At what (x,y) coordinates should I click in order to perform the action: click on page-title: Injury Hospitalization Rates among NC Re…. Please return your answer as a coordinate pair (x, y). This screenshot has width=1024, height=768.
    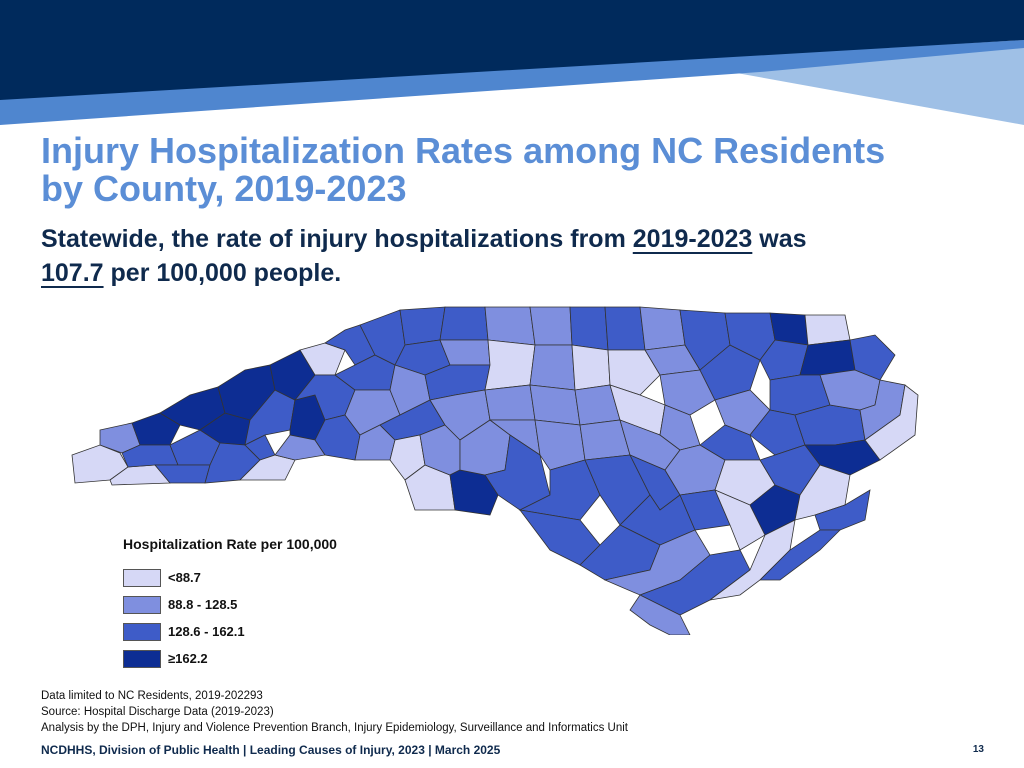
    Looking at the image, I should click on (521, 170).